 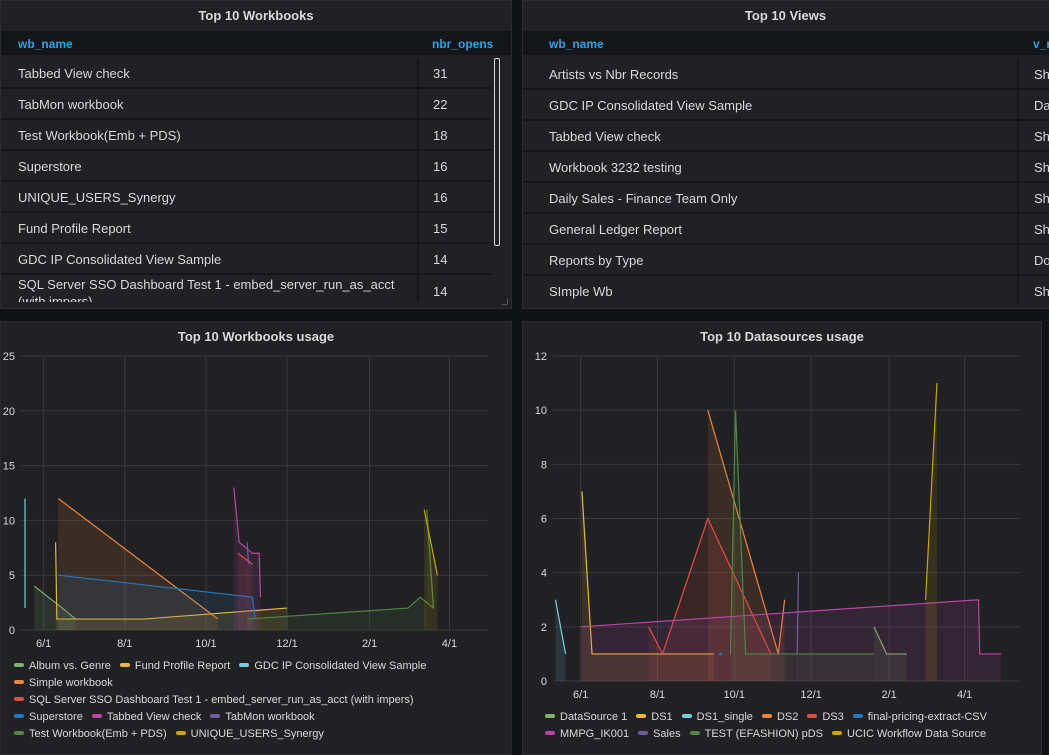 What do you see at coordinates (544, 465) in the screenshot?
I see `y-tick-label: 8` at bounding box center [544, 465].